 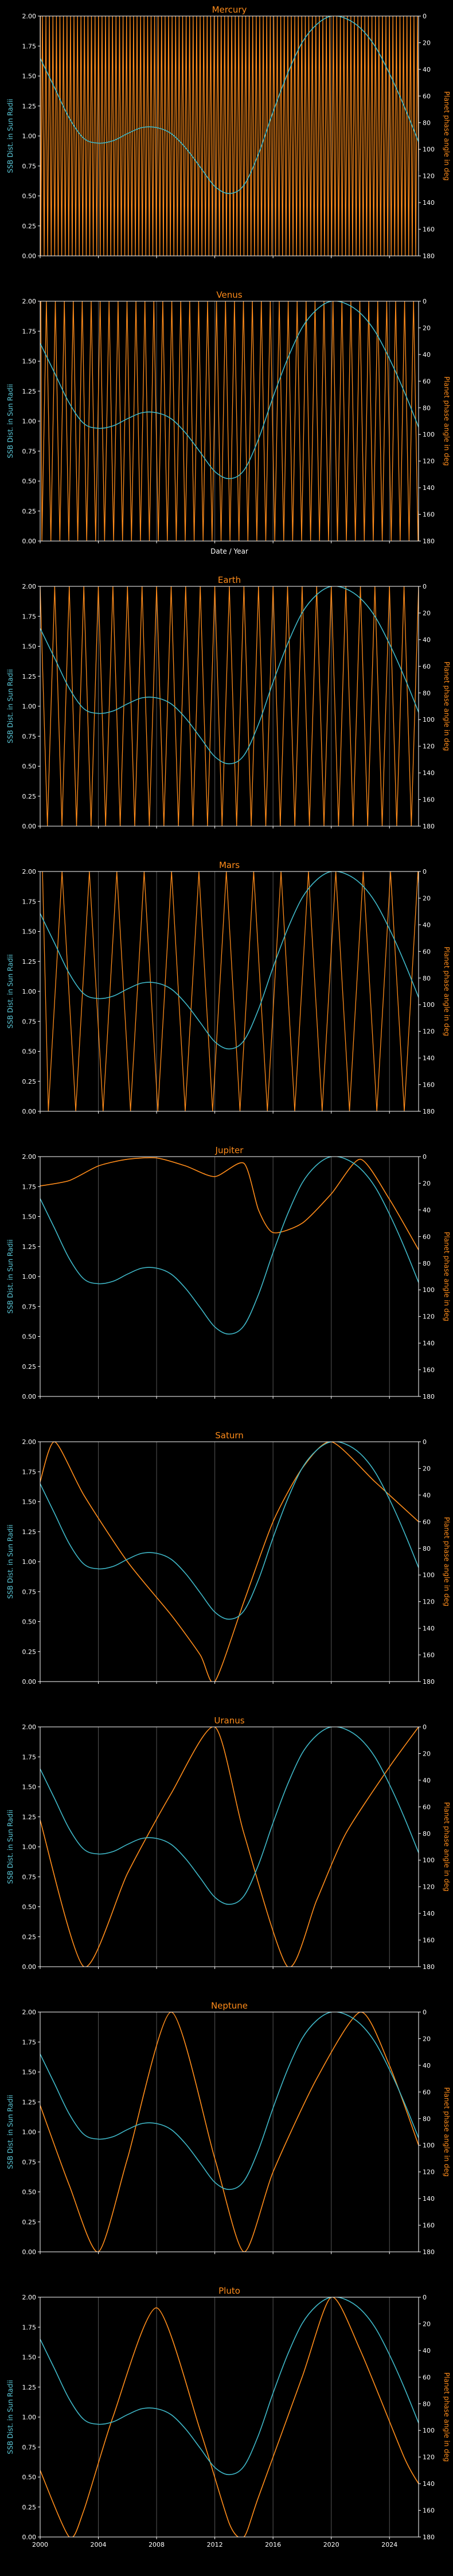 What do you see at coordinates (229, 1150) in the screenshot?
I see `panel-title: Jupiter` at bounding box center [229, 1150].